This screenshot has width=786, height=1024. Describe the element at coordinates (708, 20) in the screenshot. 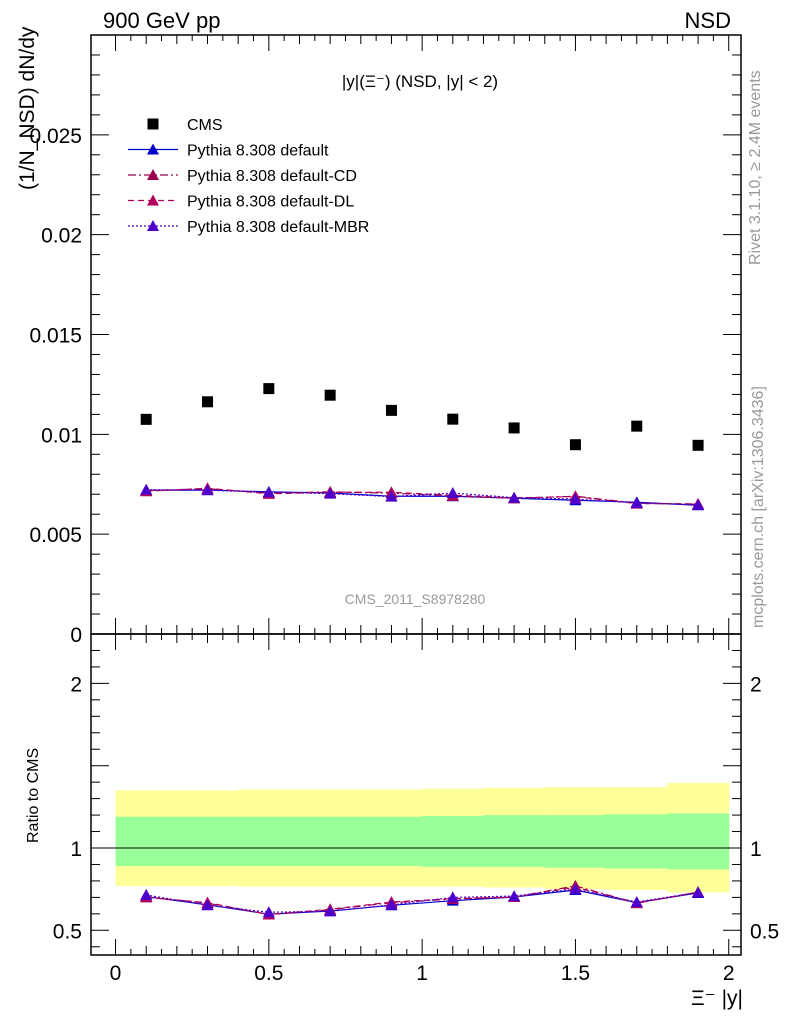

I see `header-right-label: NSD` at that location.